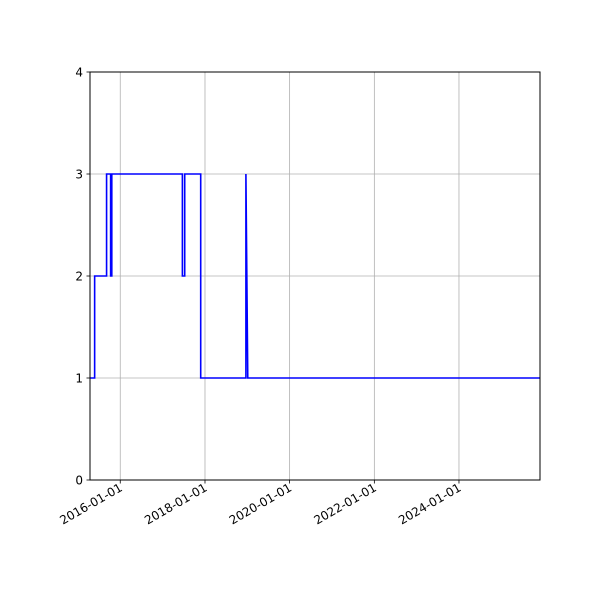  I want to click on y-tick-label: 4, so click(79, 73).